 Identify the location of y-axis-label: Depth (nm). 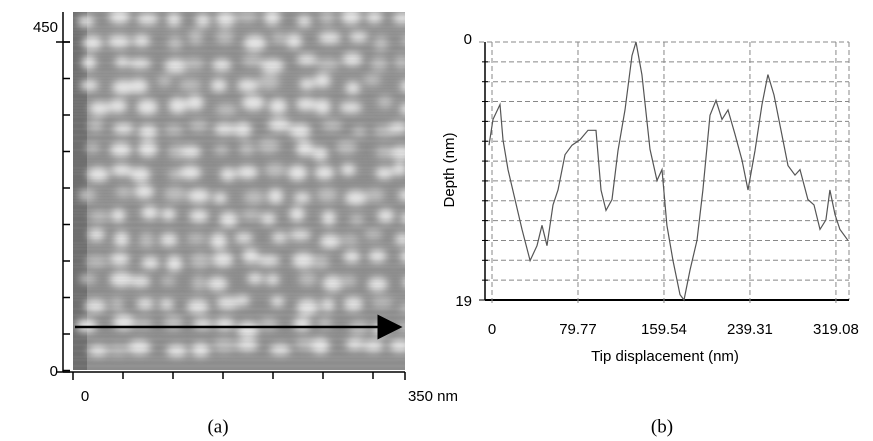
(449, 169).